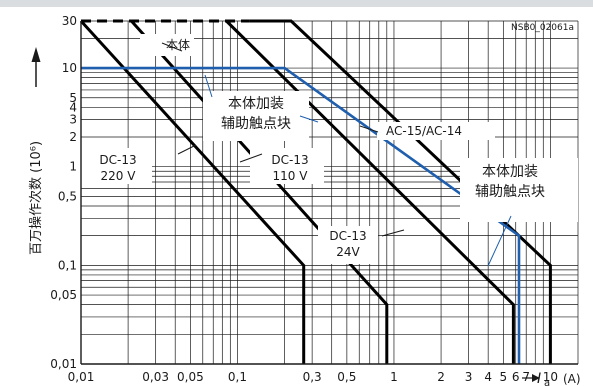  What do you see at coordinates (348, 252) in the screenshot?
I see `annotation-label-line2: 24V` at bounding box center [348, 252].